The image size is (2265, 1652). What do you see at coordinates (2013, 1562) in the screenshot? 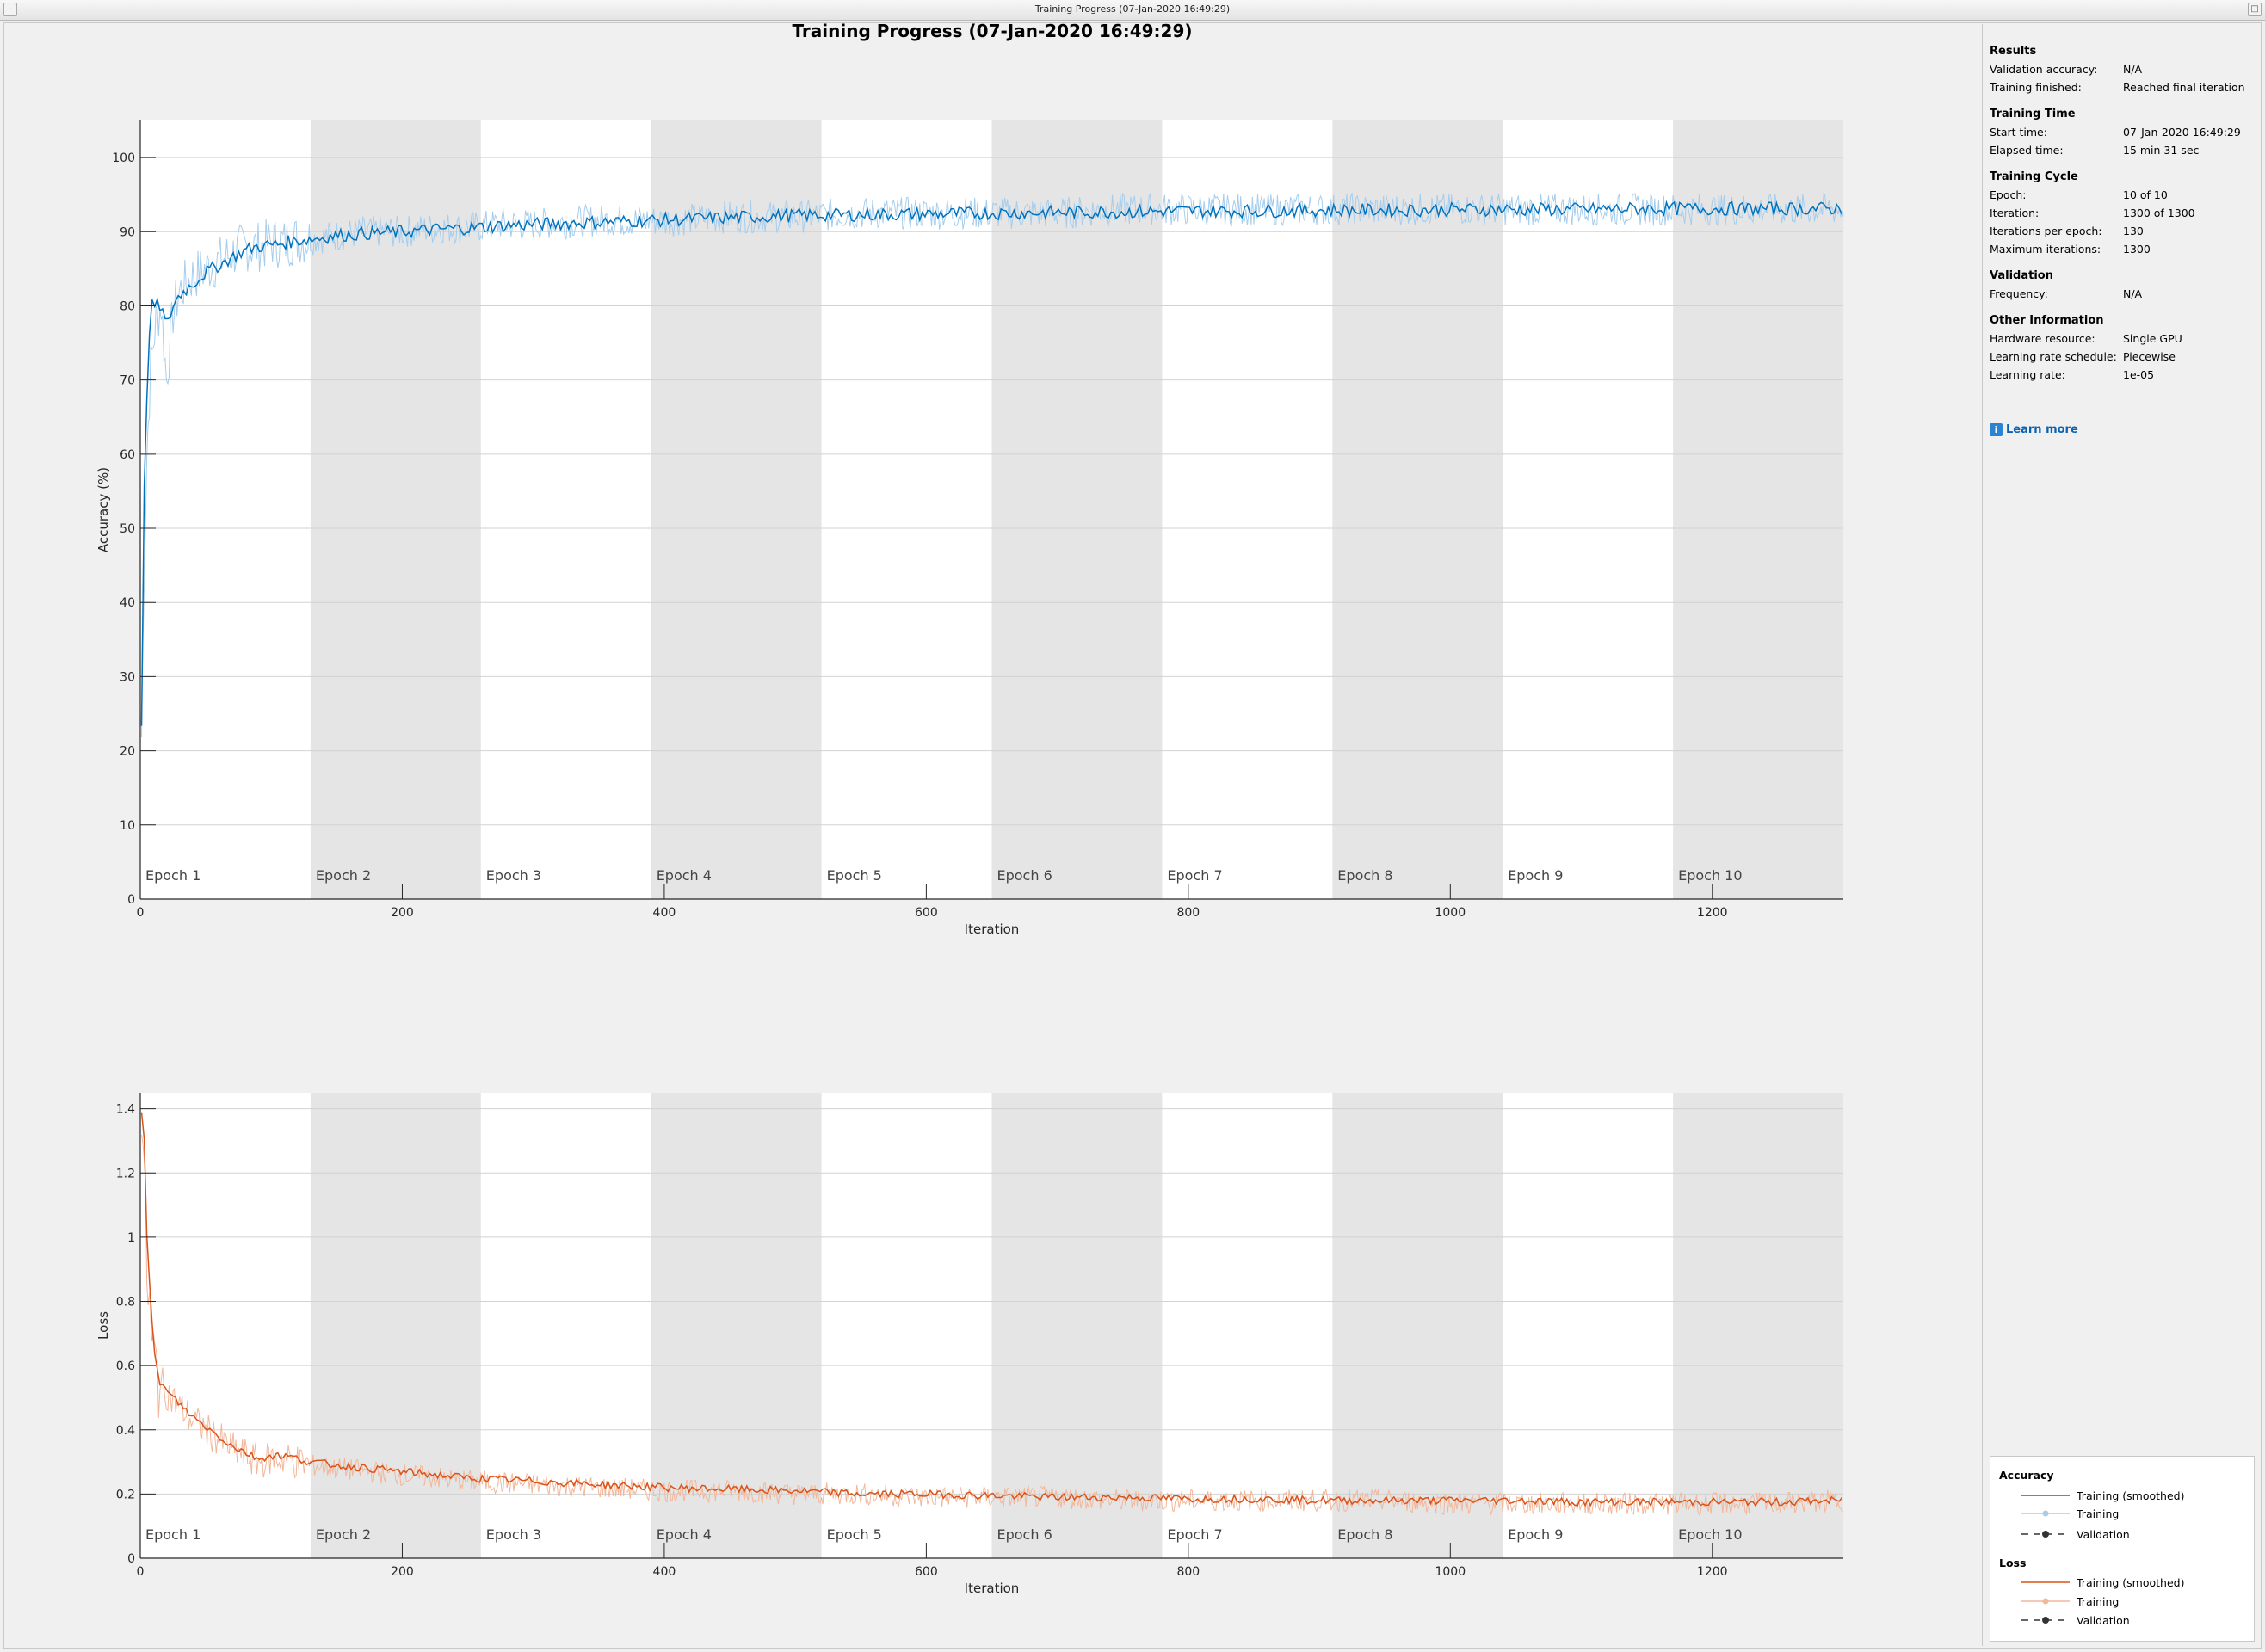
I see `legend-loss-heading: Loss` at bounding box center [2013, 1562].